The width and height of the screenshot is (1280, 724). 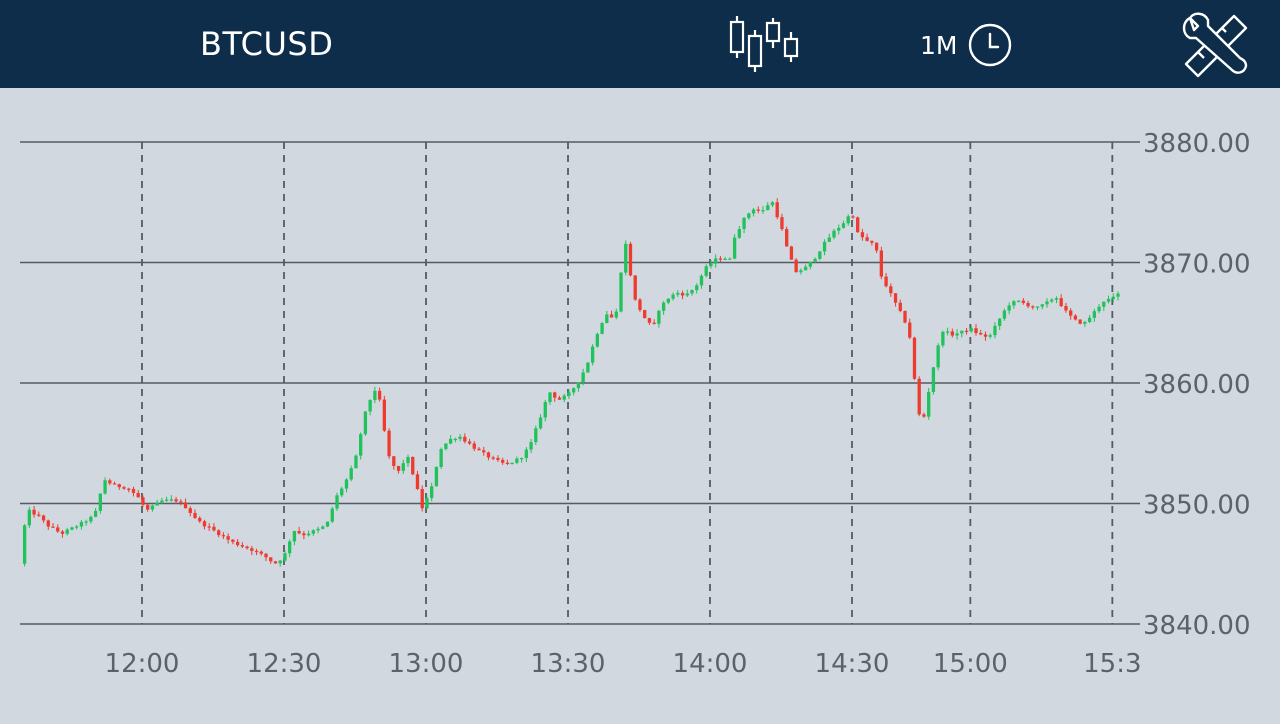 What do you see at coordinates (970, 664) in the screenshot?
I see `x-tick-label: 15:00` at bounding box center [970, 664].